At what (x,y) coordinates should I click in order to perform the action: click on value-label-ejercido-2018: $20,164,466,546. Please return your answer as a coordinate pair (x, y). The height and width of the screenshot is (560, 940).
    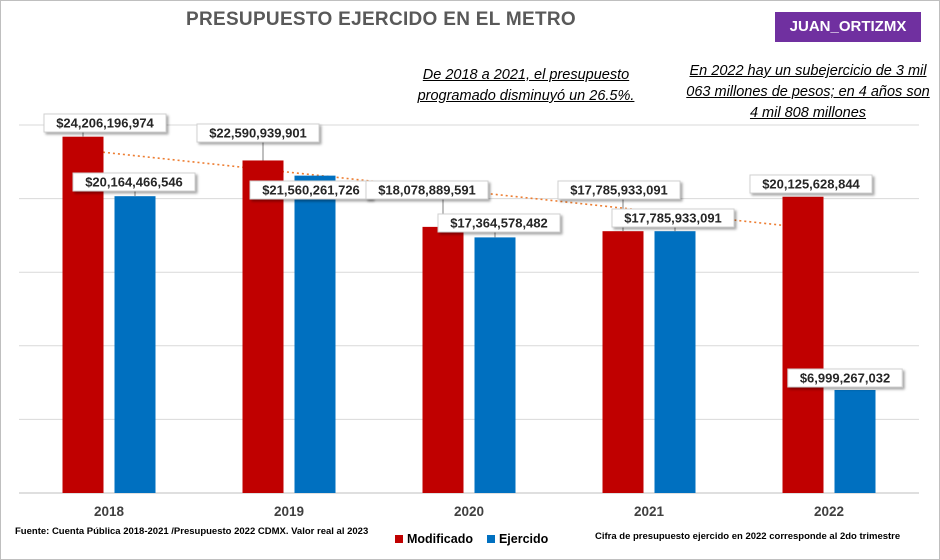
    Looking at the image, I should click on (134, 184).